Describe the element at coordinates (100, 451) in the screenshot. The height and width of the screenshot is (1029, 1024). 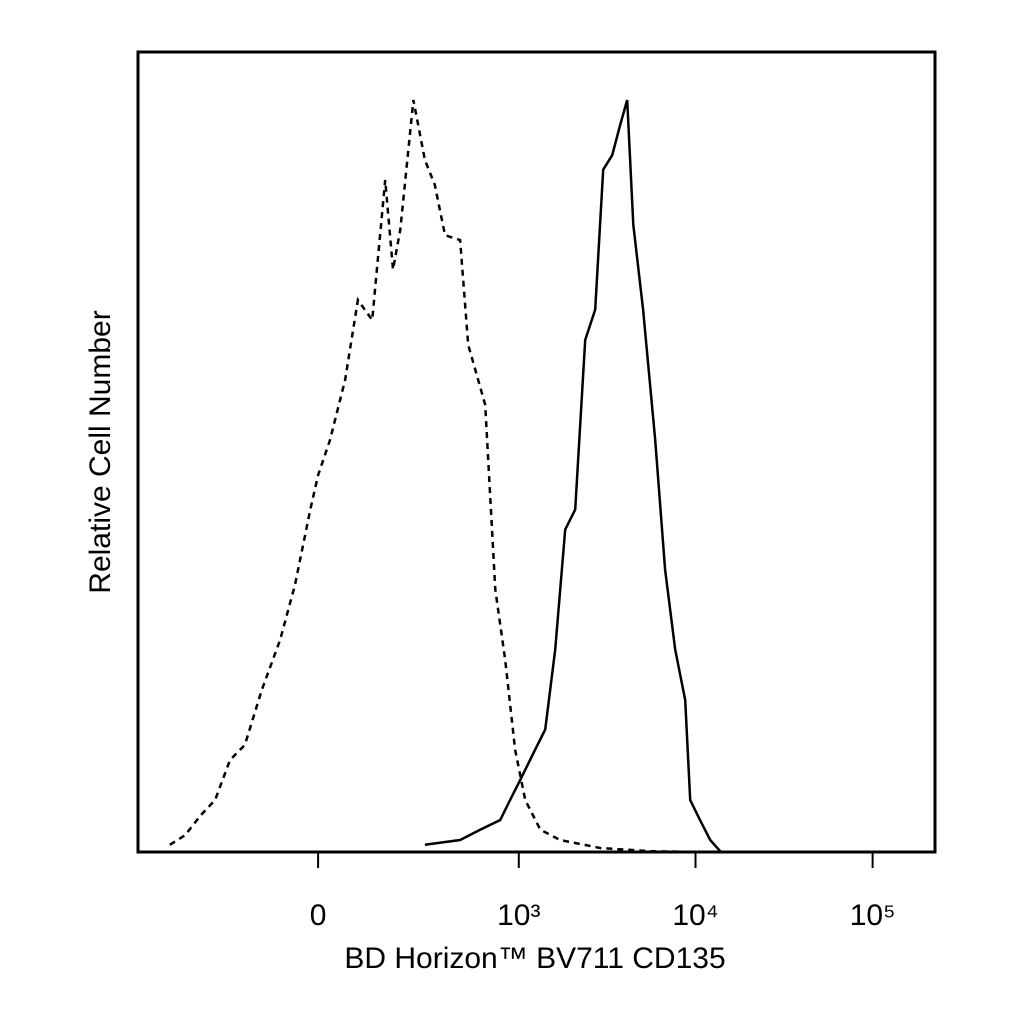
I see `y-axis-label: Relative Cell Number` at that location.